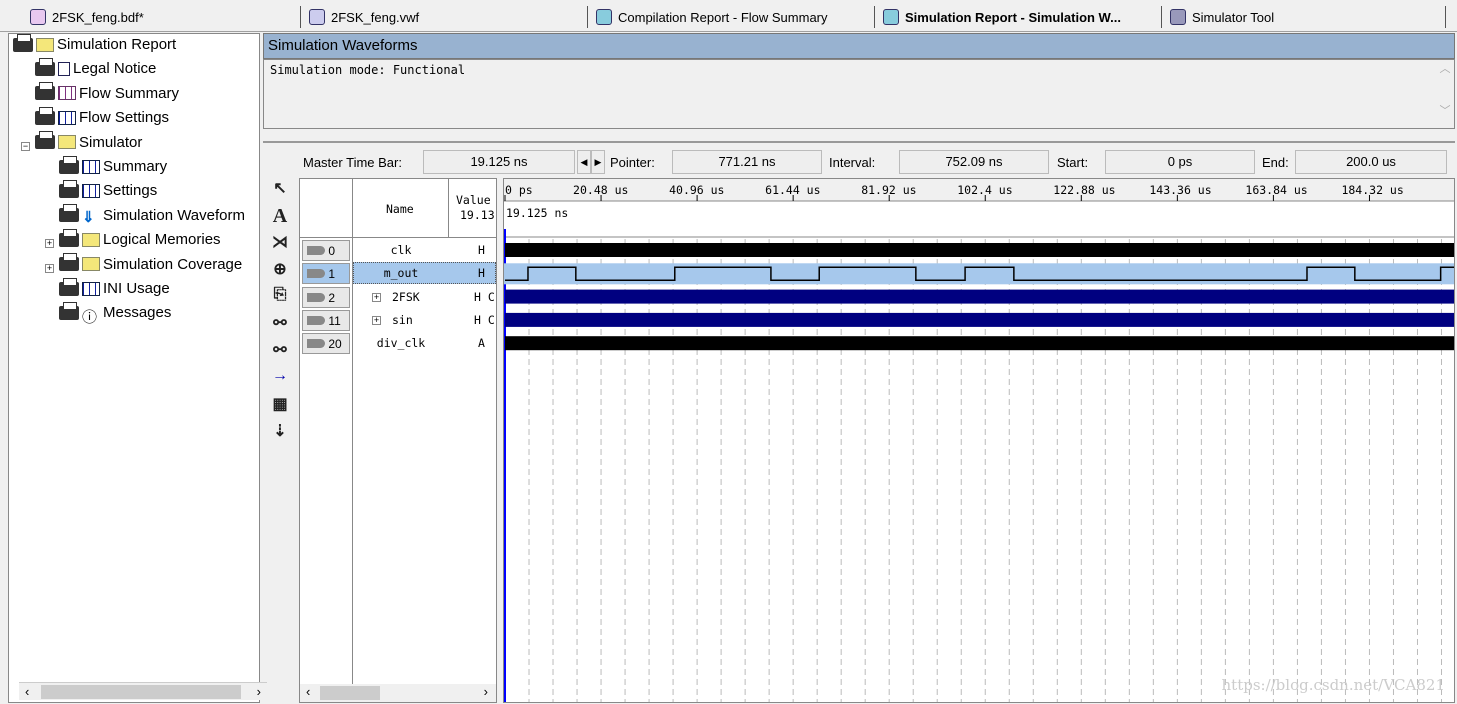 The height and width of the screenshot is (704, 1457). I want to click on tree-item-label: INI Usage, so click(136, 288).